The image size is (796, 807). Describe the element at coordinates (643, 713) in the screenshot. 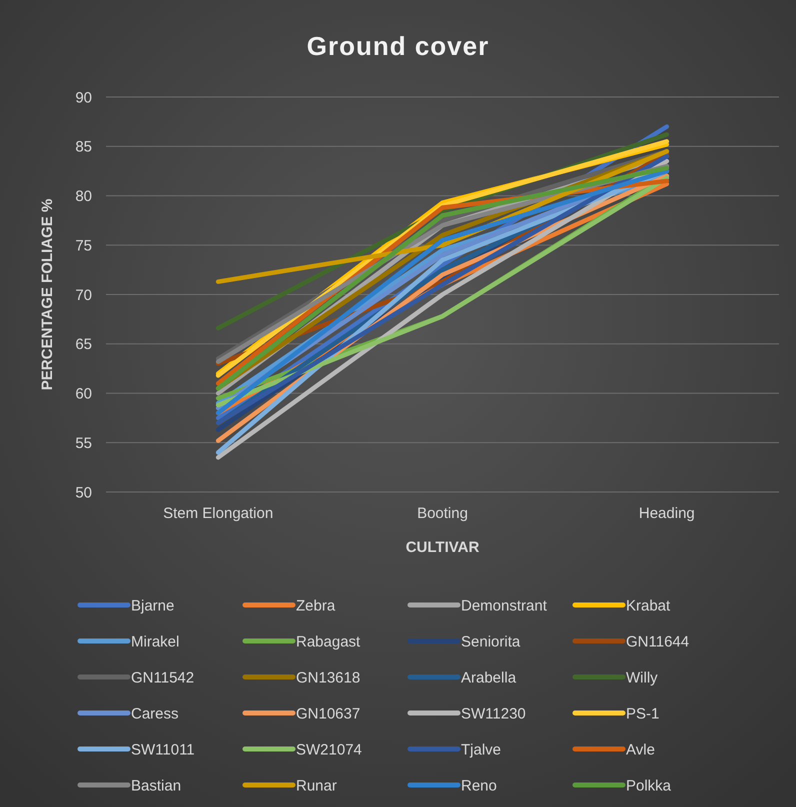

I see `legend-label: PS-1` at that location.